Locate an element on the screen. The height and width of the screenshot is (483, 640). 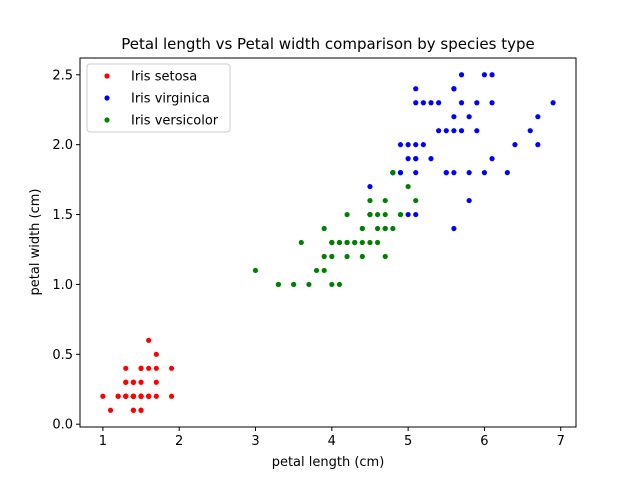
x-tick-label: 3 is located at coordinates (255, 441).